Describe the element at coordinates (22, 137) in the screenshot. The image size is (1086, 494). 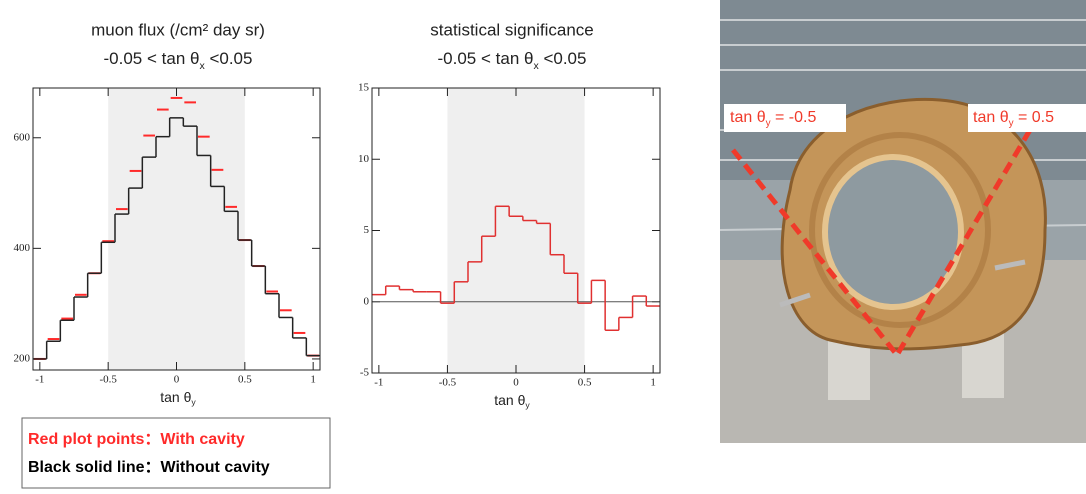
I see `y-tick-label: 600` at that location.